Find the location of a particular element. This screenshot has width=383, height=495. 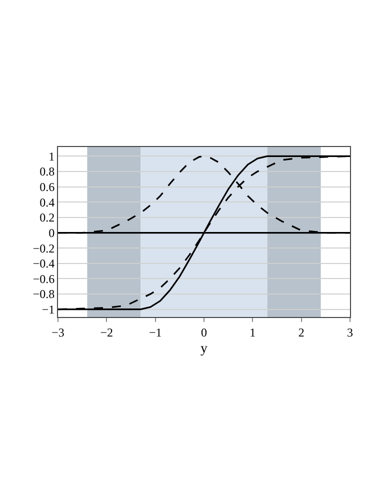

y-tick-label: −0.4 is located at coordinates (43, 263).